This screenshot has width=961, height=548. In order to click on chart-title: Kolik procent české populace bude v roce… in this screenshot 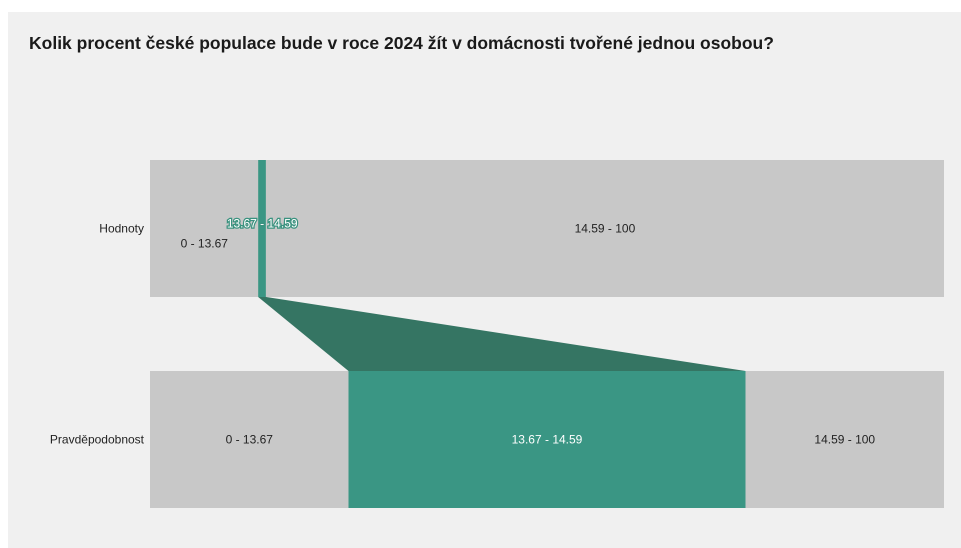, I will do `click(401, 43)`.